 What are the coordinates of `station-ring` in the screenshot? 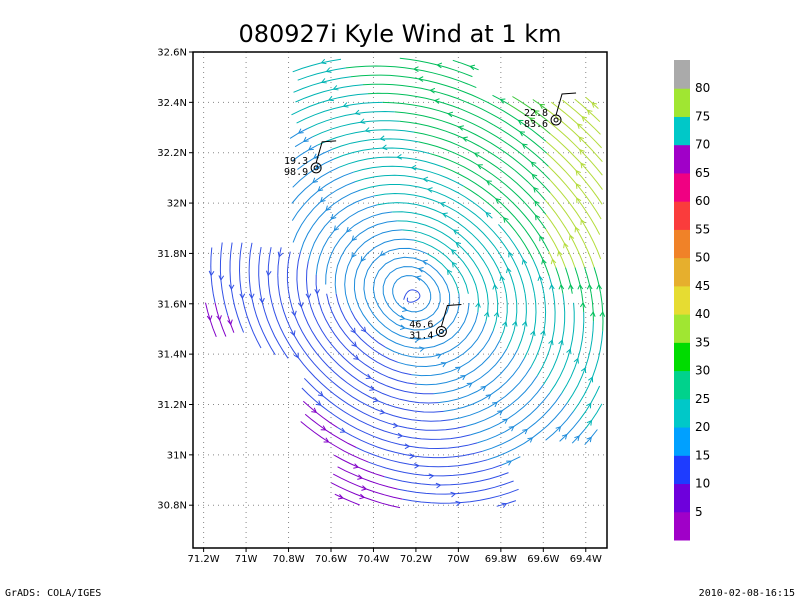 It's located at (441, 331).